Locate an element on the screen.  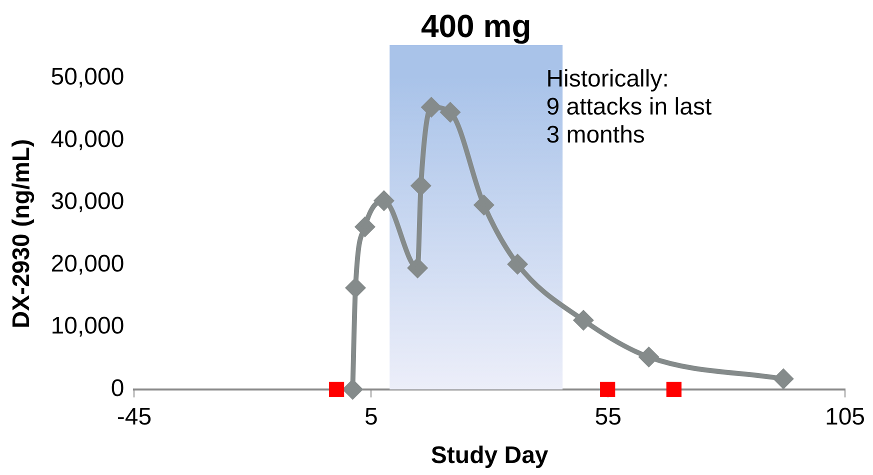
y-tick-label: 50,000 is located at coordinates (87, 77).